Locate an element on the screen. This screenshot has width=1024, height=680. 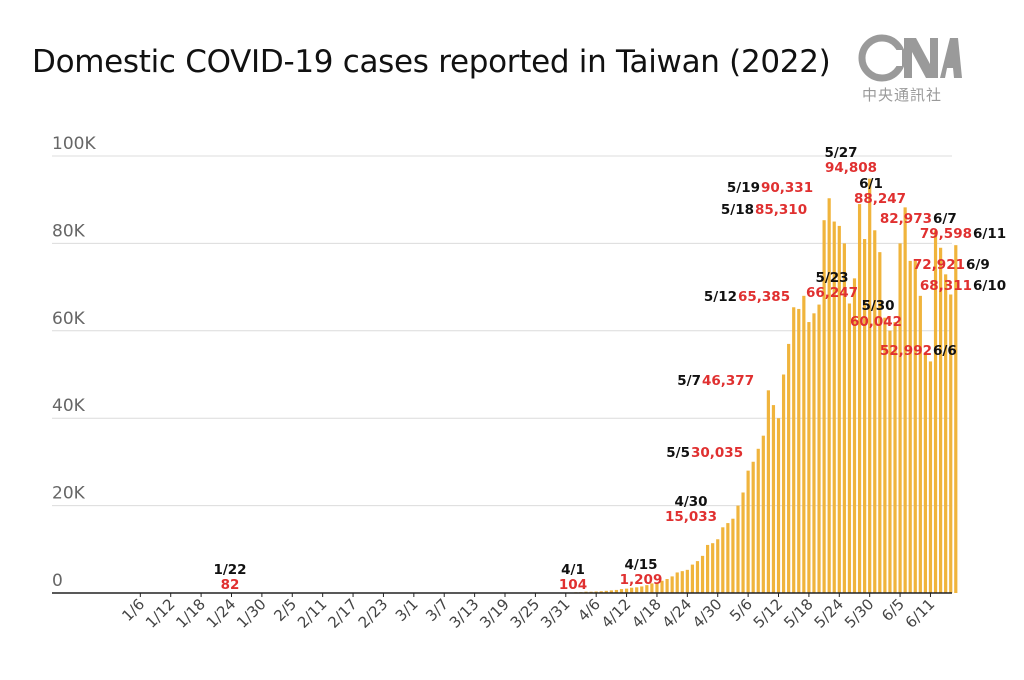
annotation-value: 104 is located at coordinates (573, 585).